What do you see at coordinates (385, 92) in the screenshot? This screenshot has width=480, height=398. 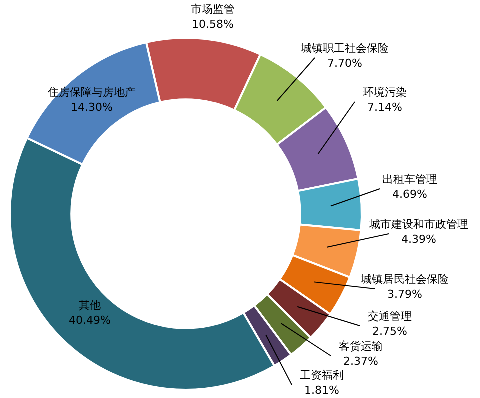 I see `slice-label: 环境污染` at bounding box center [385, 92].